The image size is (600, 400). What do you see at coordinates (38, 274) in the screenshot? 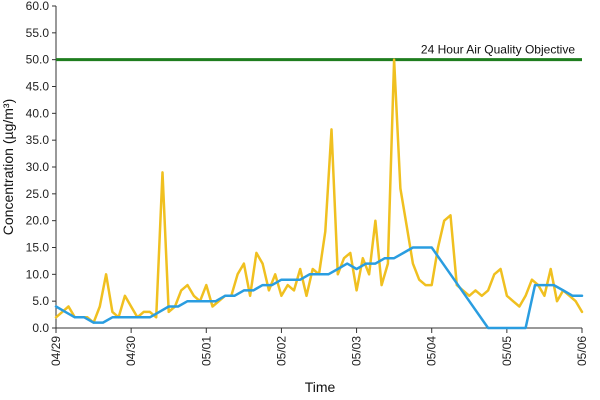
I see `y-tick-label: 10.0` at bounding box center [38, 274].